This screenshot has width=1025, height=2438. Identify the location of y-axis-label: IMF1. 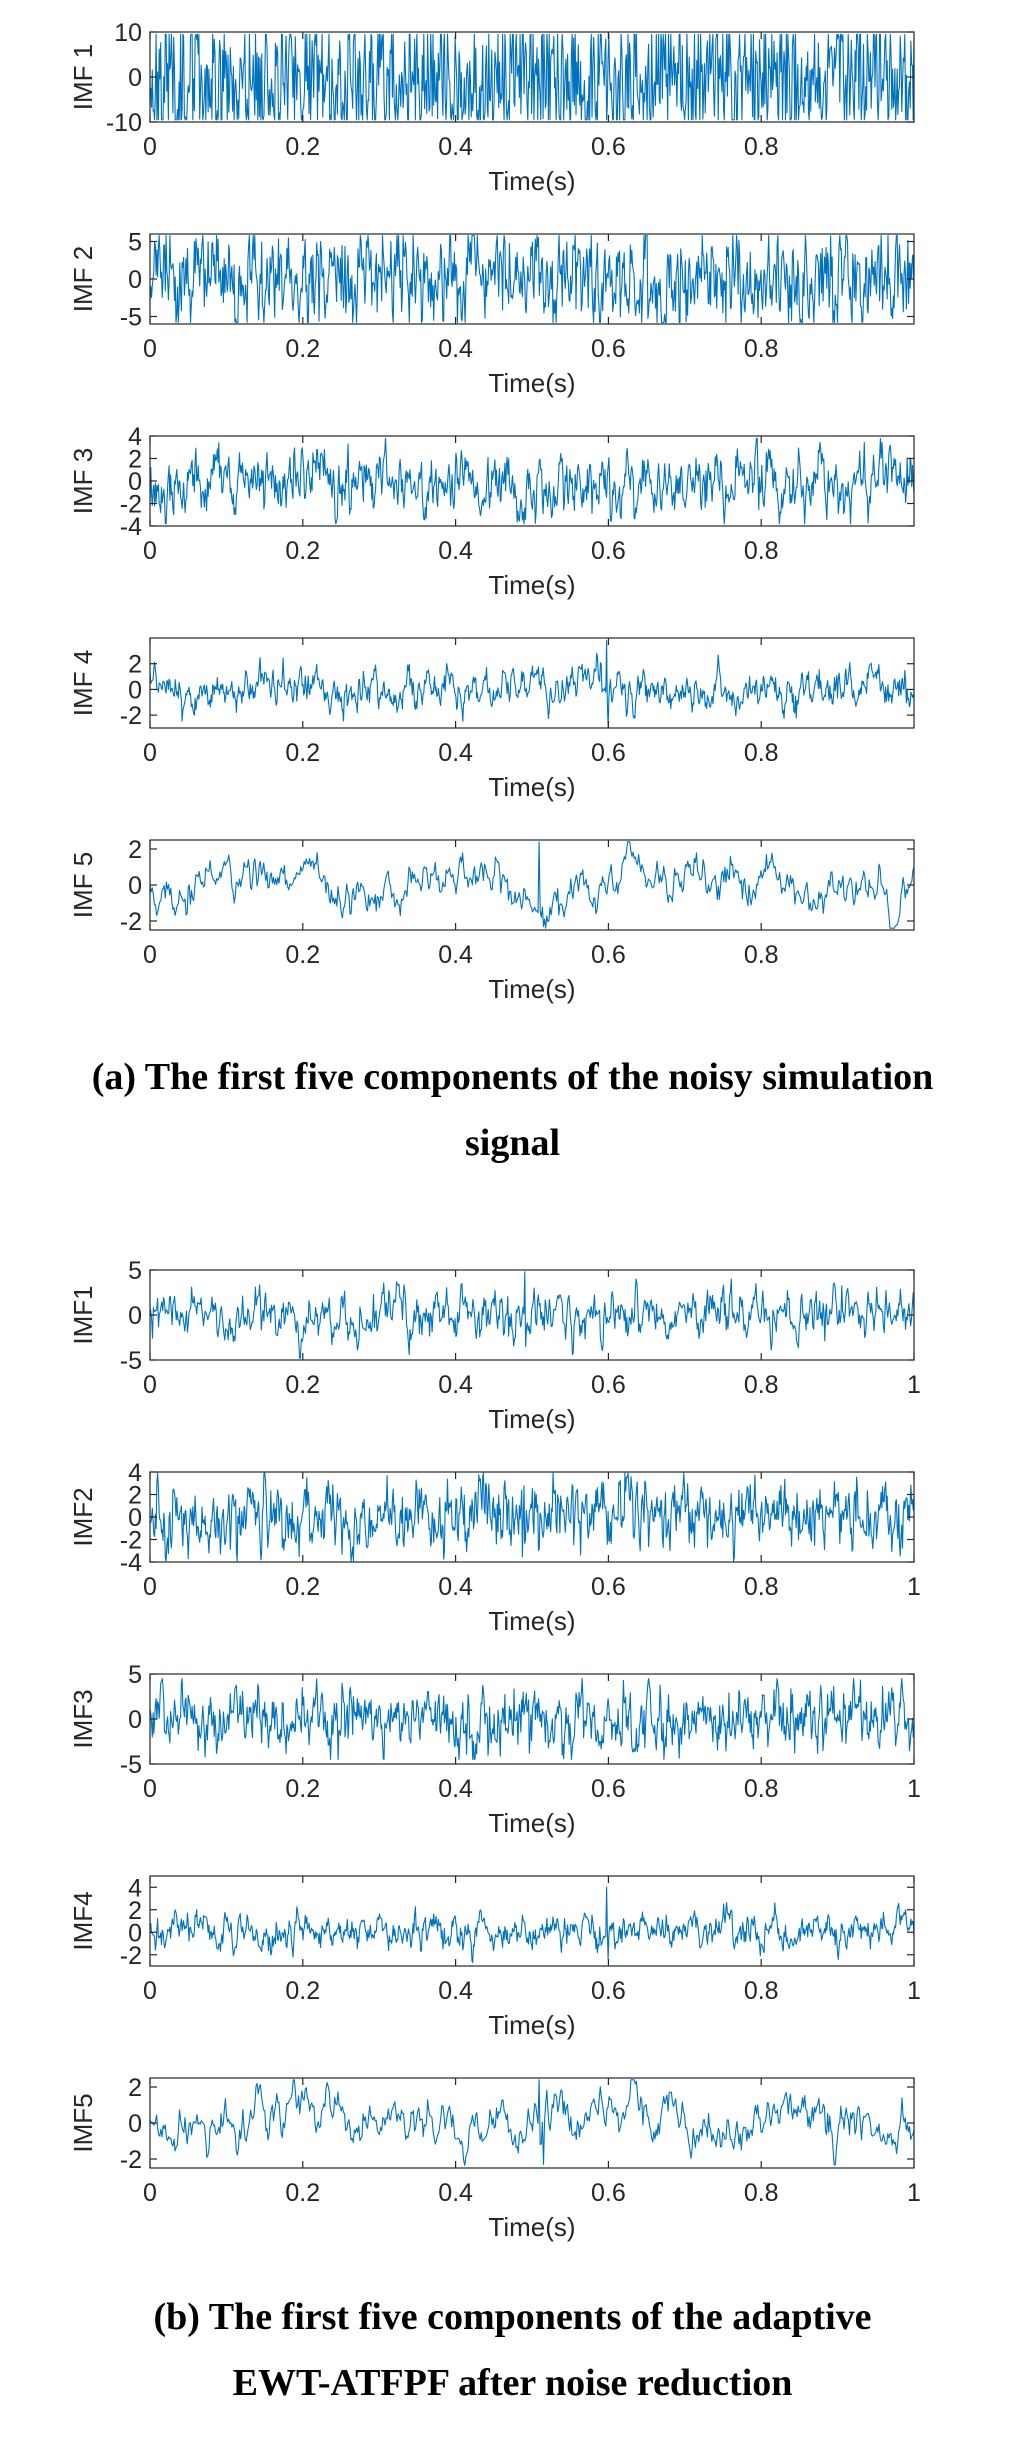
(83, 1314).